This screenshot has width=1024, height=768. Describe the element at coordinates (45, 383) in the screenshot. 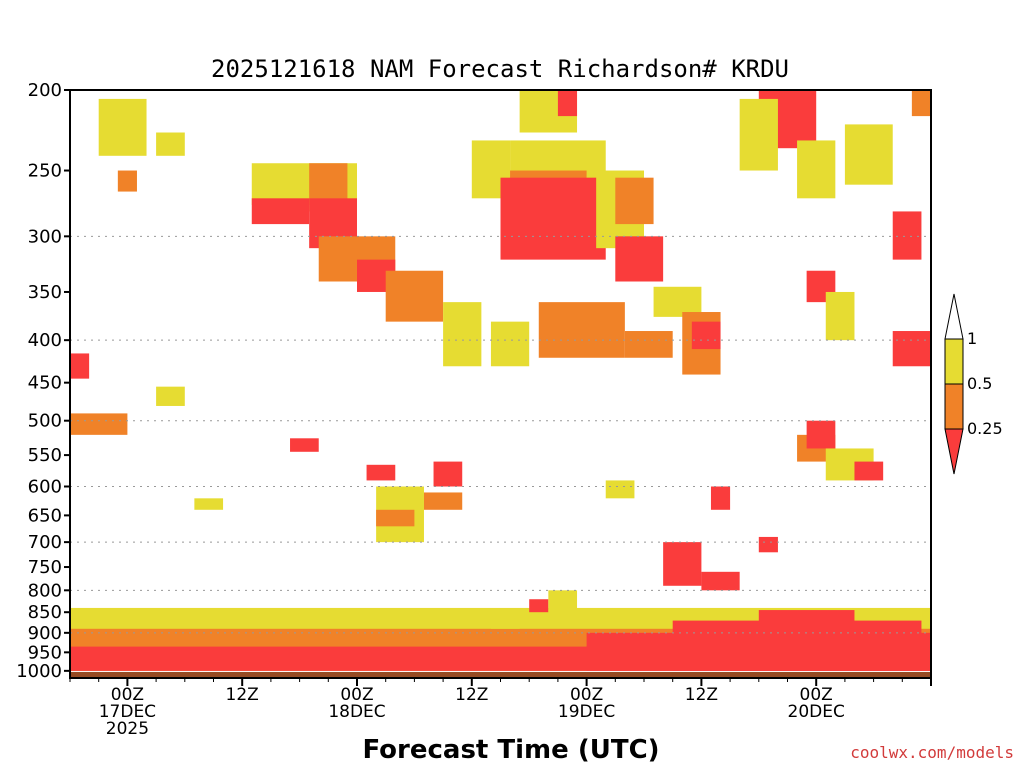

I see `y-tick-label: 450` at that location.